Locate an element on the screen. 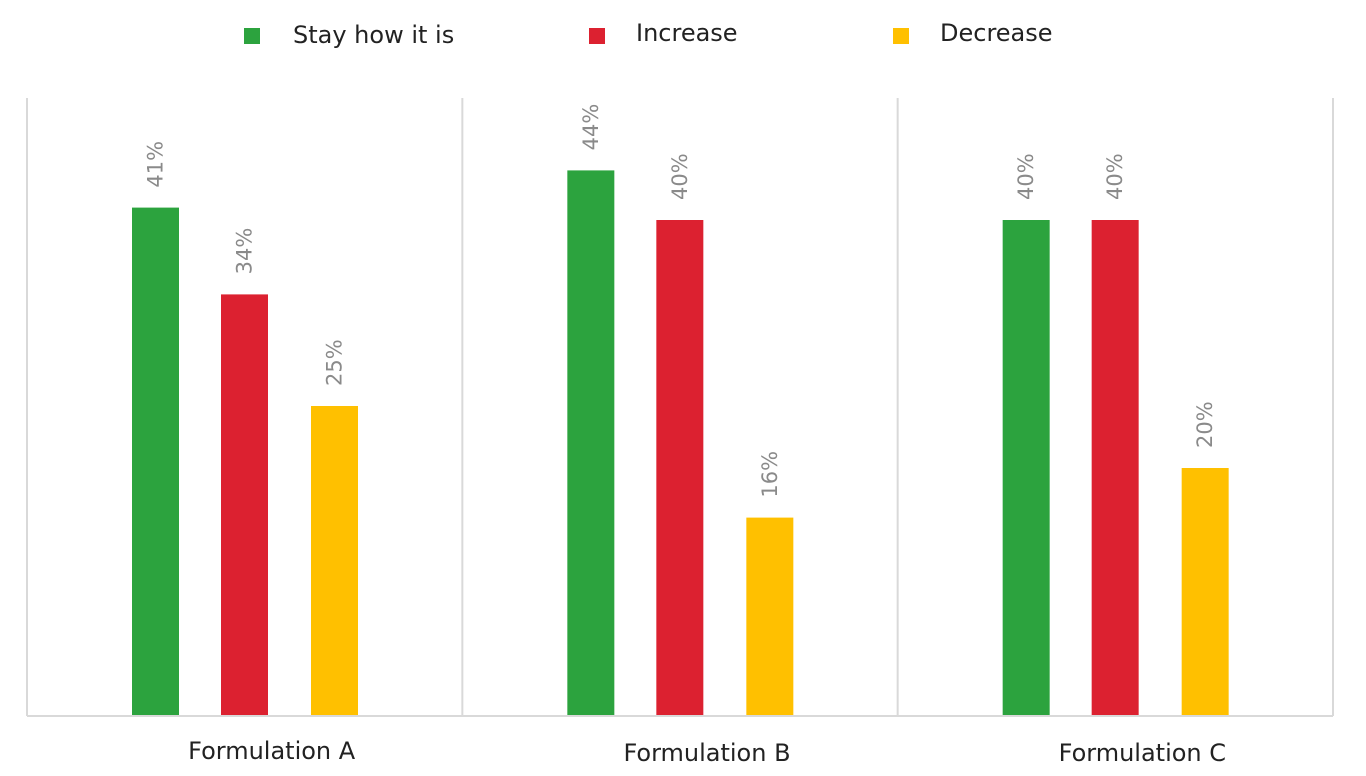 This screenshot has width=1366, height=776. legend-label: Increase is located at coordinates (687, 33).